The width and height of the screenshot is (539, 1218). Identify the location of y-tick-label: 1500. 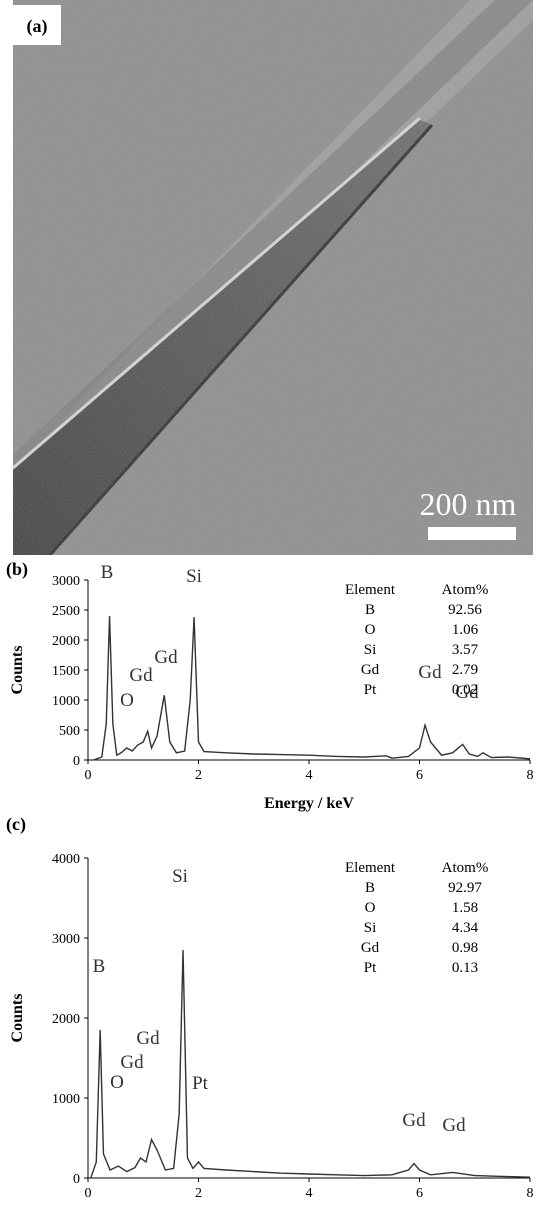
(66, 671).